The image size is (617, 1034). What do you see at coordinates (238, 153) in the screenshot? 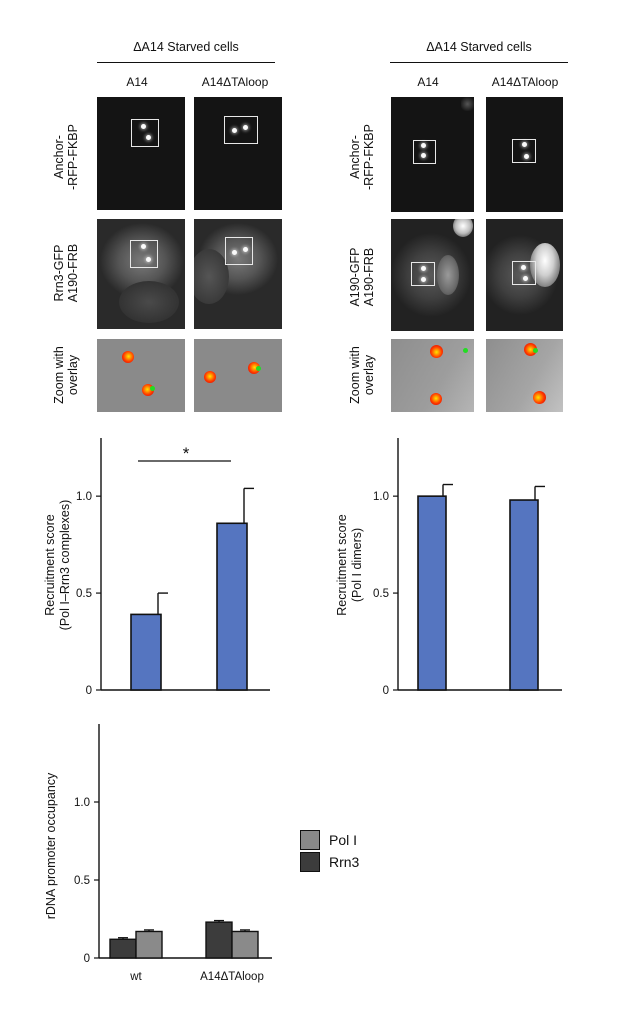
I see `micrograph-left-dtaloop-anchor` at bounding box center [238, 153].